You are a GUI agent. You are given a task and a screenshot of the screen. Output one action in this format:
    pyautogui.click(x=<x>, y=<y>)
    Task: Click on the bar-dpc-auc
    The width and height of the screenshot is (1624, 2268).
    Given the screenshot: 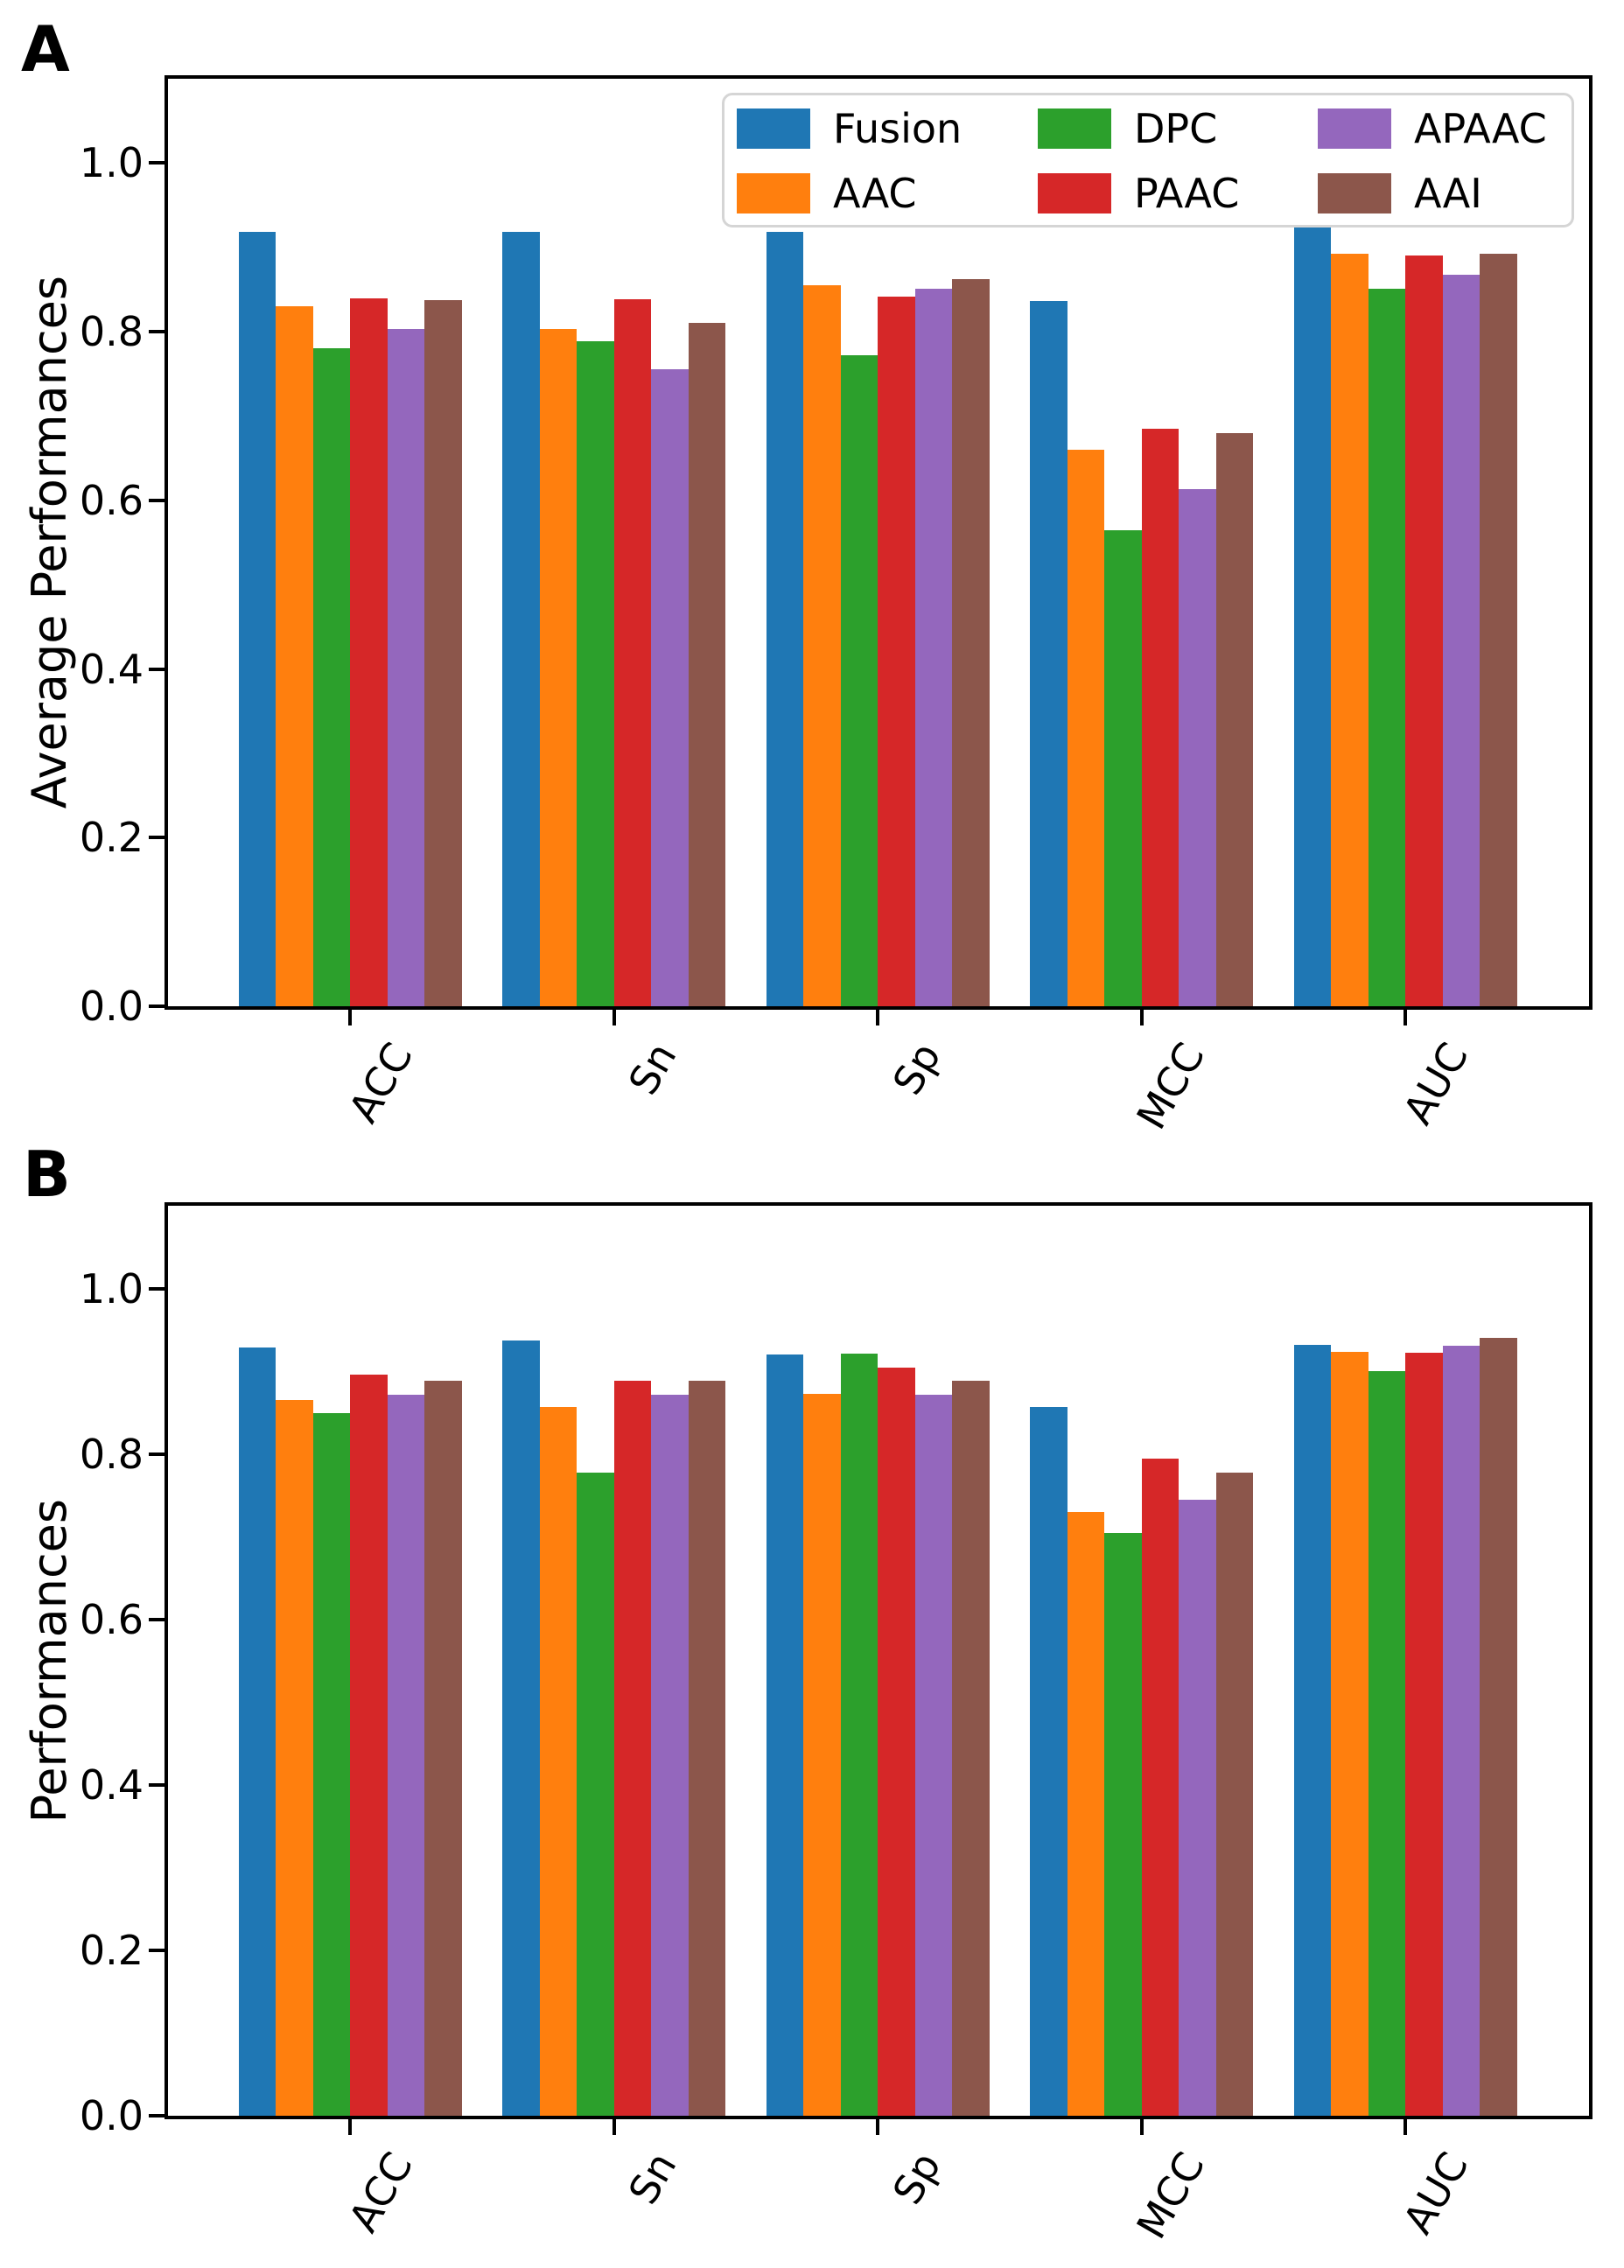 What is the action you would take?
    pyautogui.click(x=1386, y=1743)
    